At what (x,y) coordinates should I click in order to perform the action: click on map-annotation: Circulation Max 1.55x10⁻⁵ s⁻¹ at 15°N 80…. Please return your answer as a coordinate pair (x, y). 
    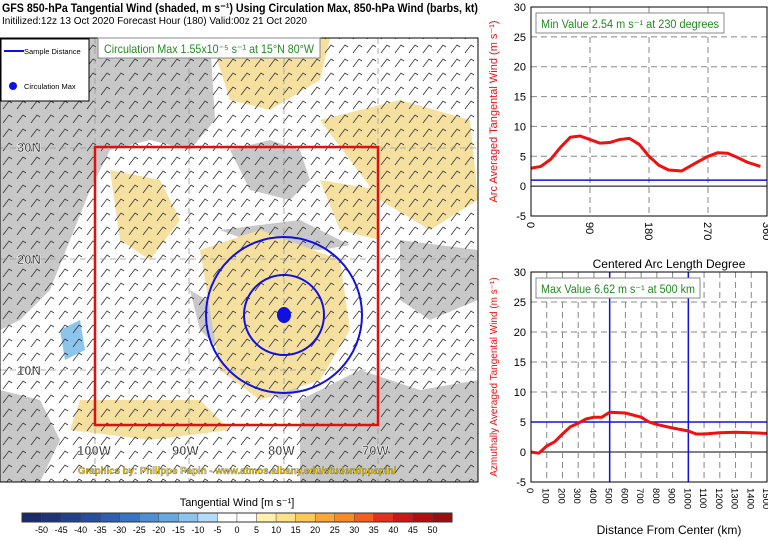
    Looking at the image, I should click on (209, 49).